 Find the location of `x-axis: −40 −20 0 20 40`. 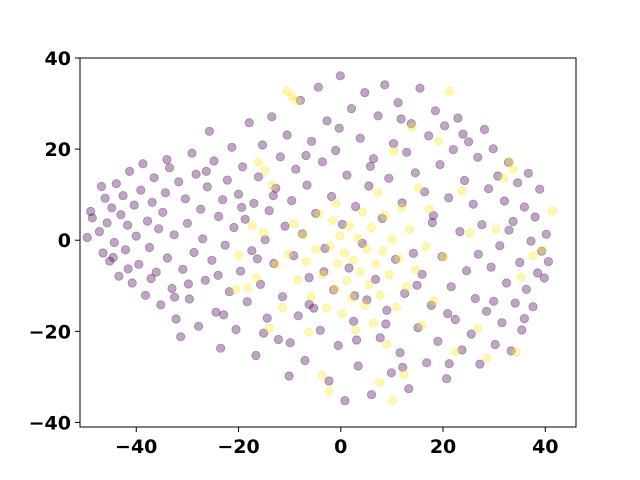

x-axis: −40 −20 0 20 40 is located at coordinates (337, 442).